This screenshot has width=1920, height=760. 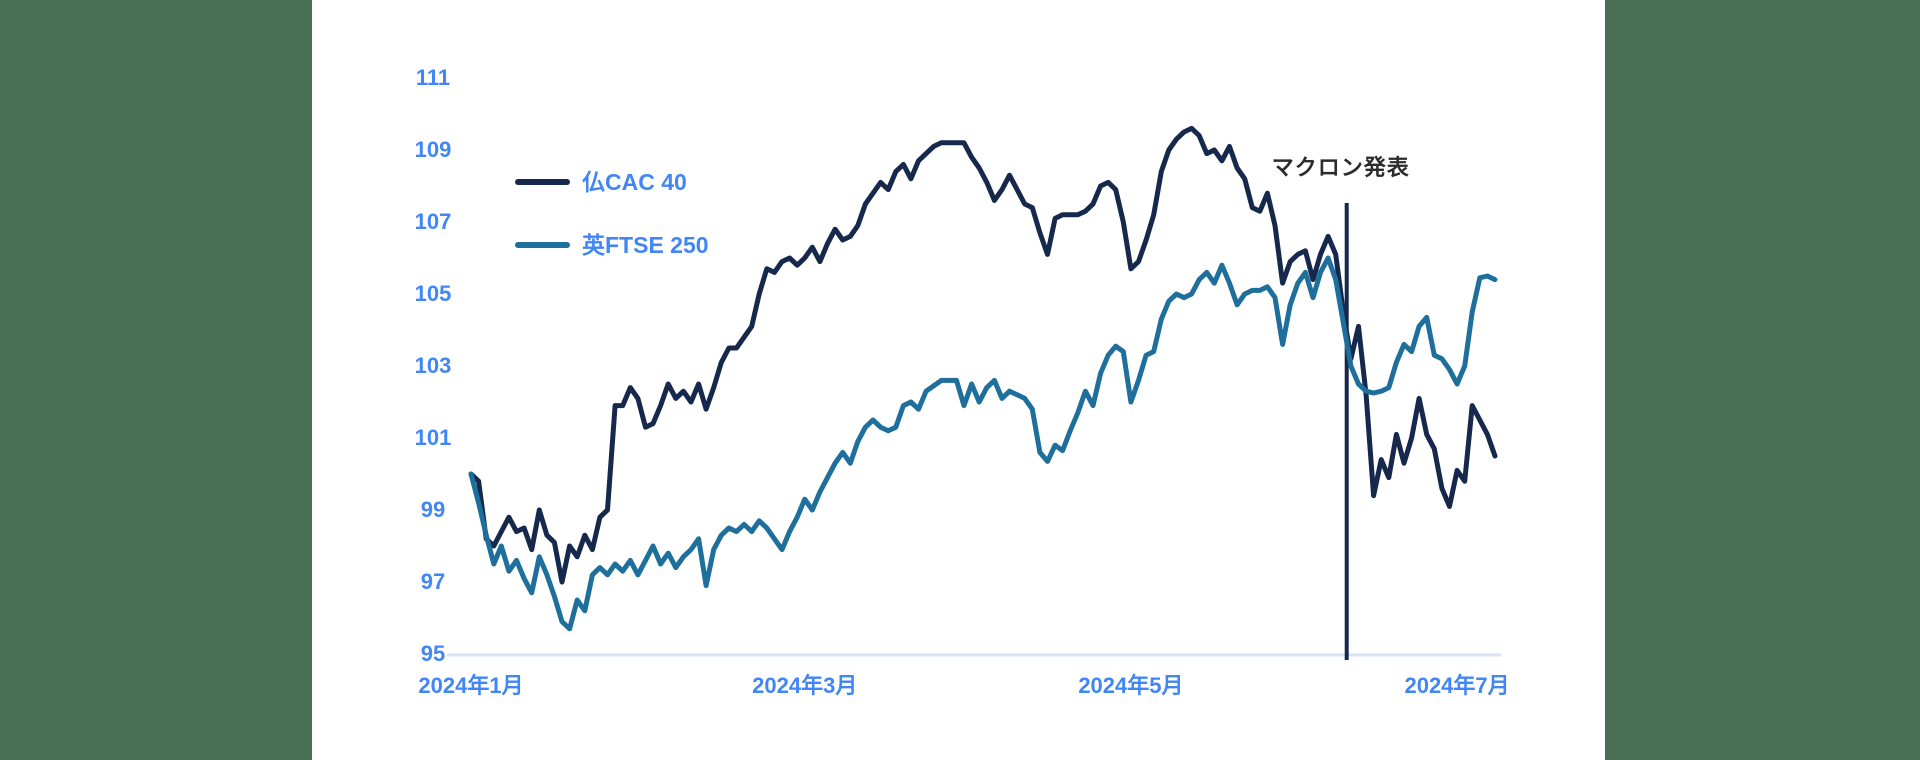 What do you see at coordinates (433, 653) in the screenshot?
I see `y-tick-label-95: 95` at bounding box center [433, 653].